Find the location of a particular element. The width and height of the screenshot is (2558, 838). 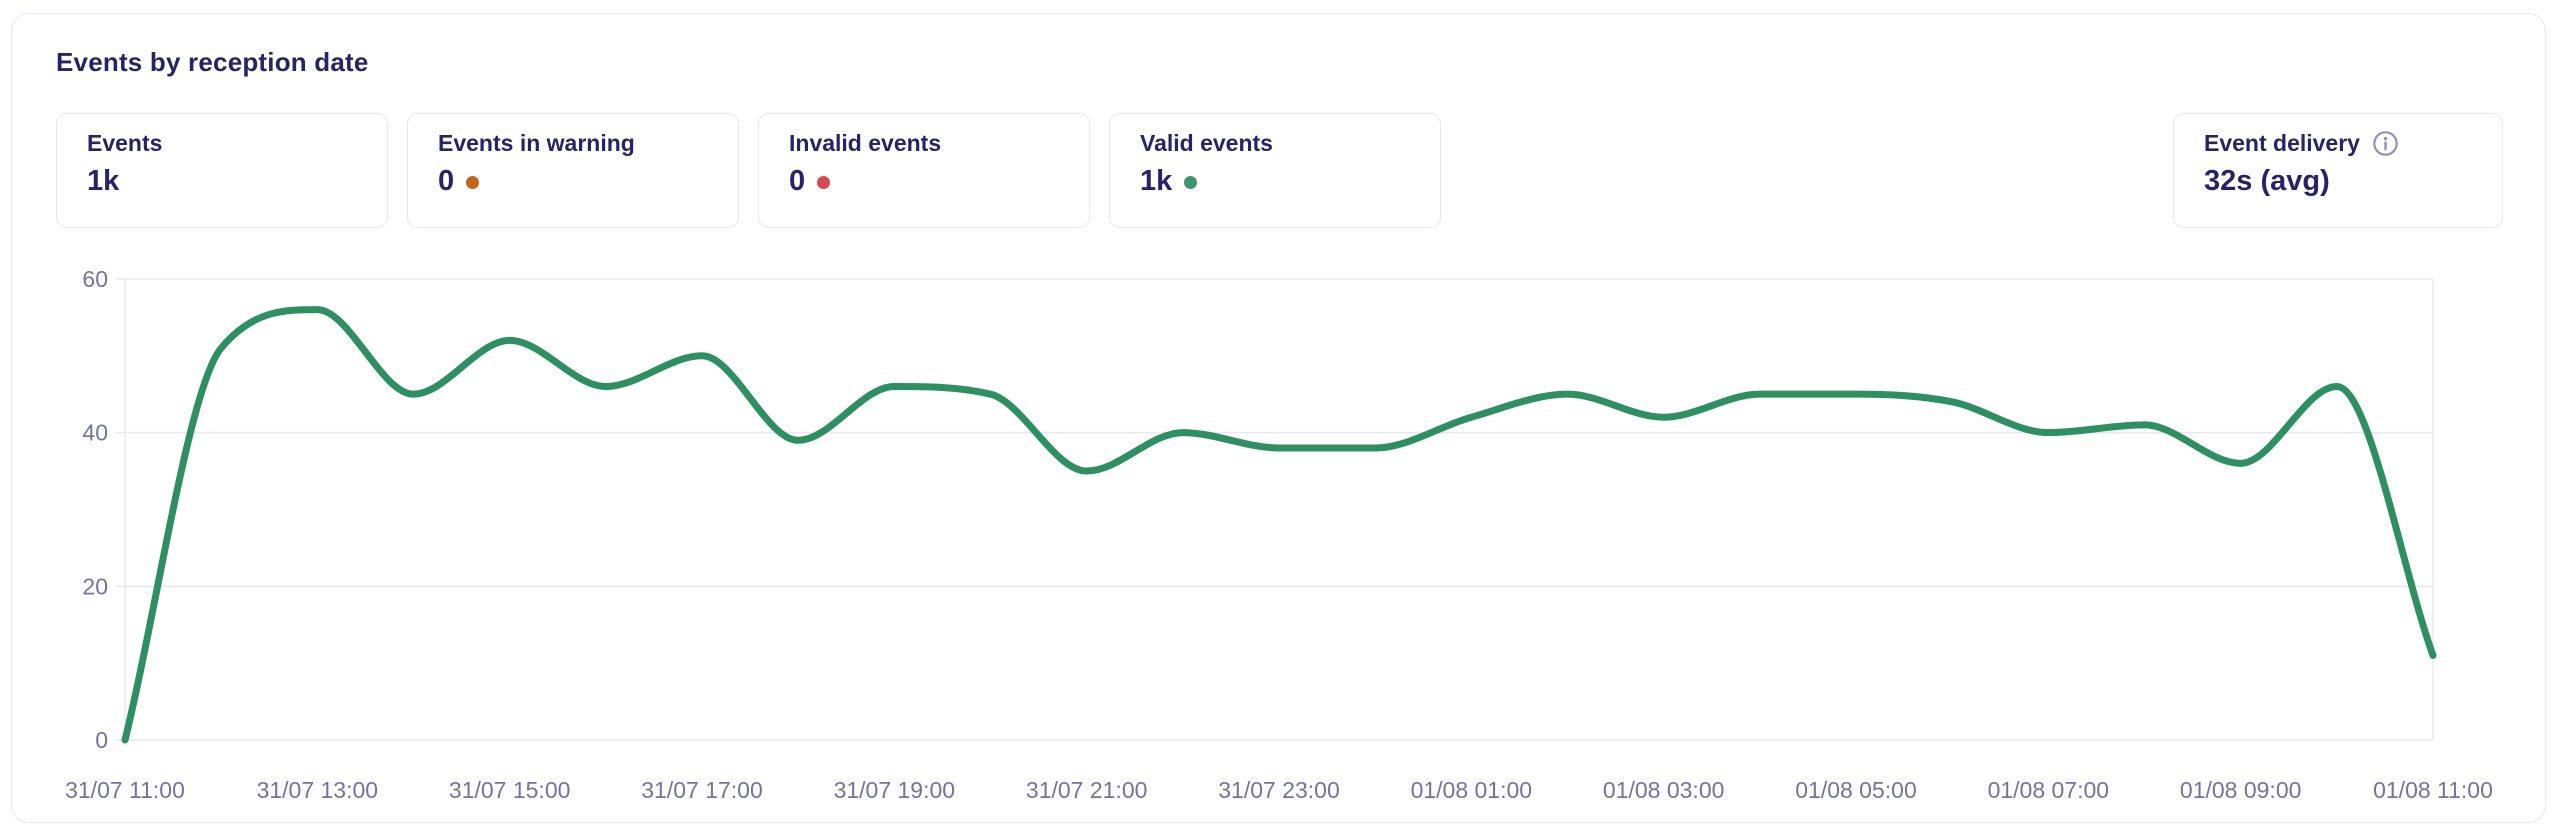

y-axis-label: 60 is located at coordinates (95, 279).